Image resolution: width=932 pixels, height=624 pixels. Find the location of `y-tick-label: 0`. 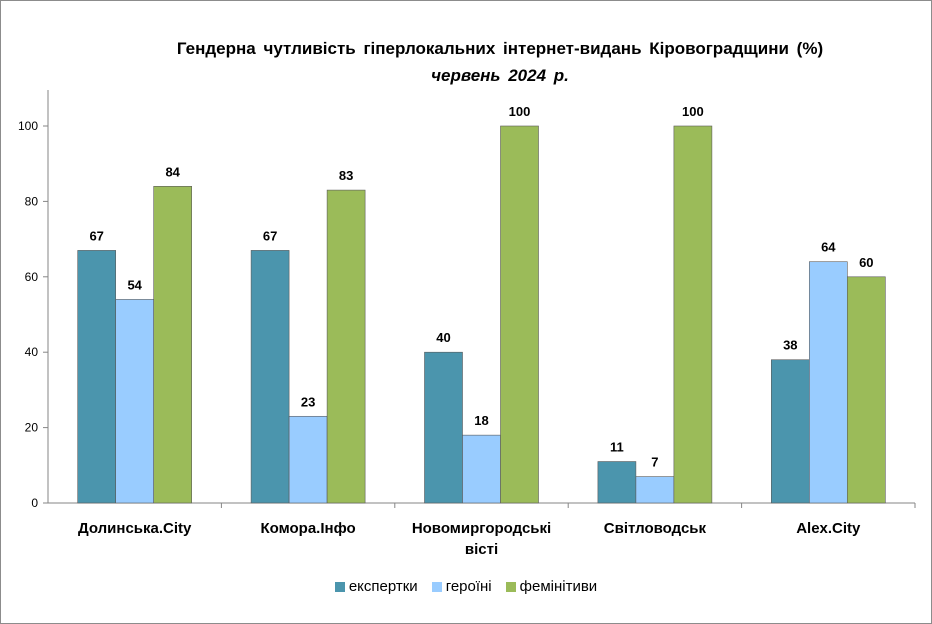

y-tick-label: 0 is located at coordinates (34, 503).